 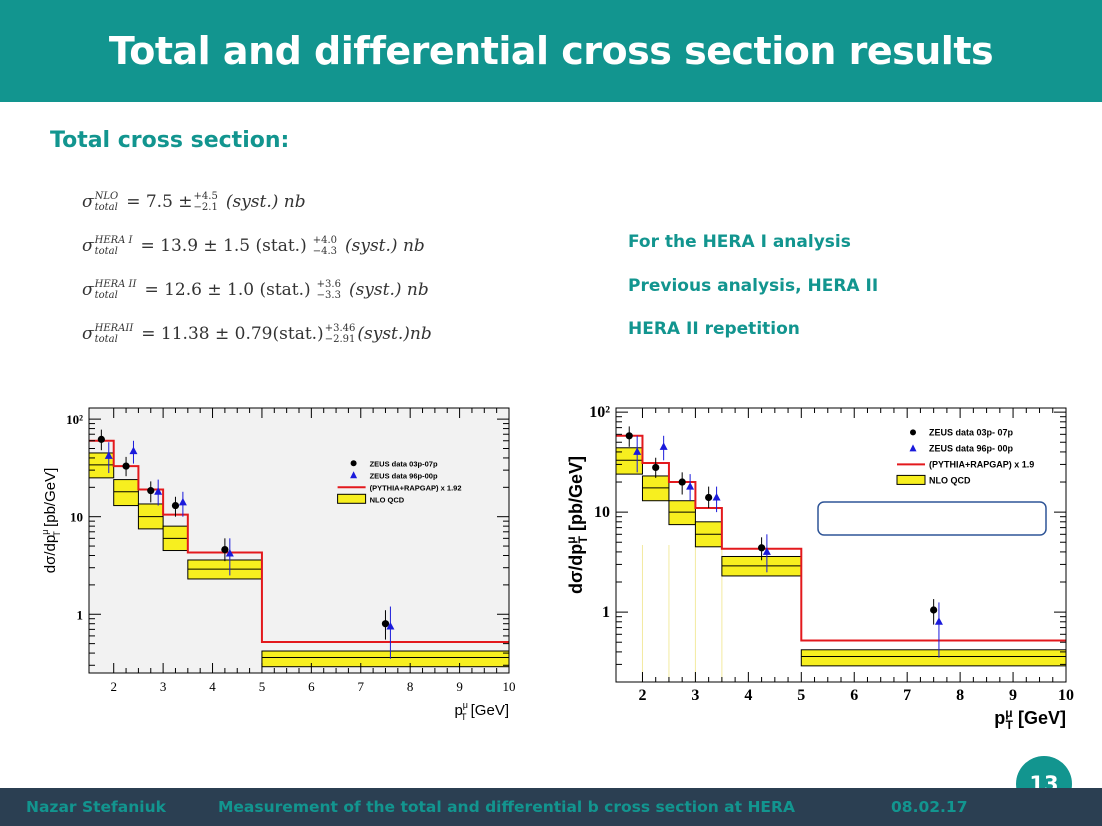 What do you see at coordinates (950, 480) in the screenshot?
I see `legend-label: NLO QCD` at bounding box center [950, 480].